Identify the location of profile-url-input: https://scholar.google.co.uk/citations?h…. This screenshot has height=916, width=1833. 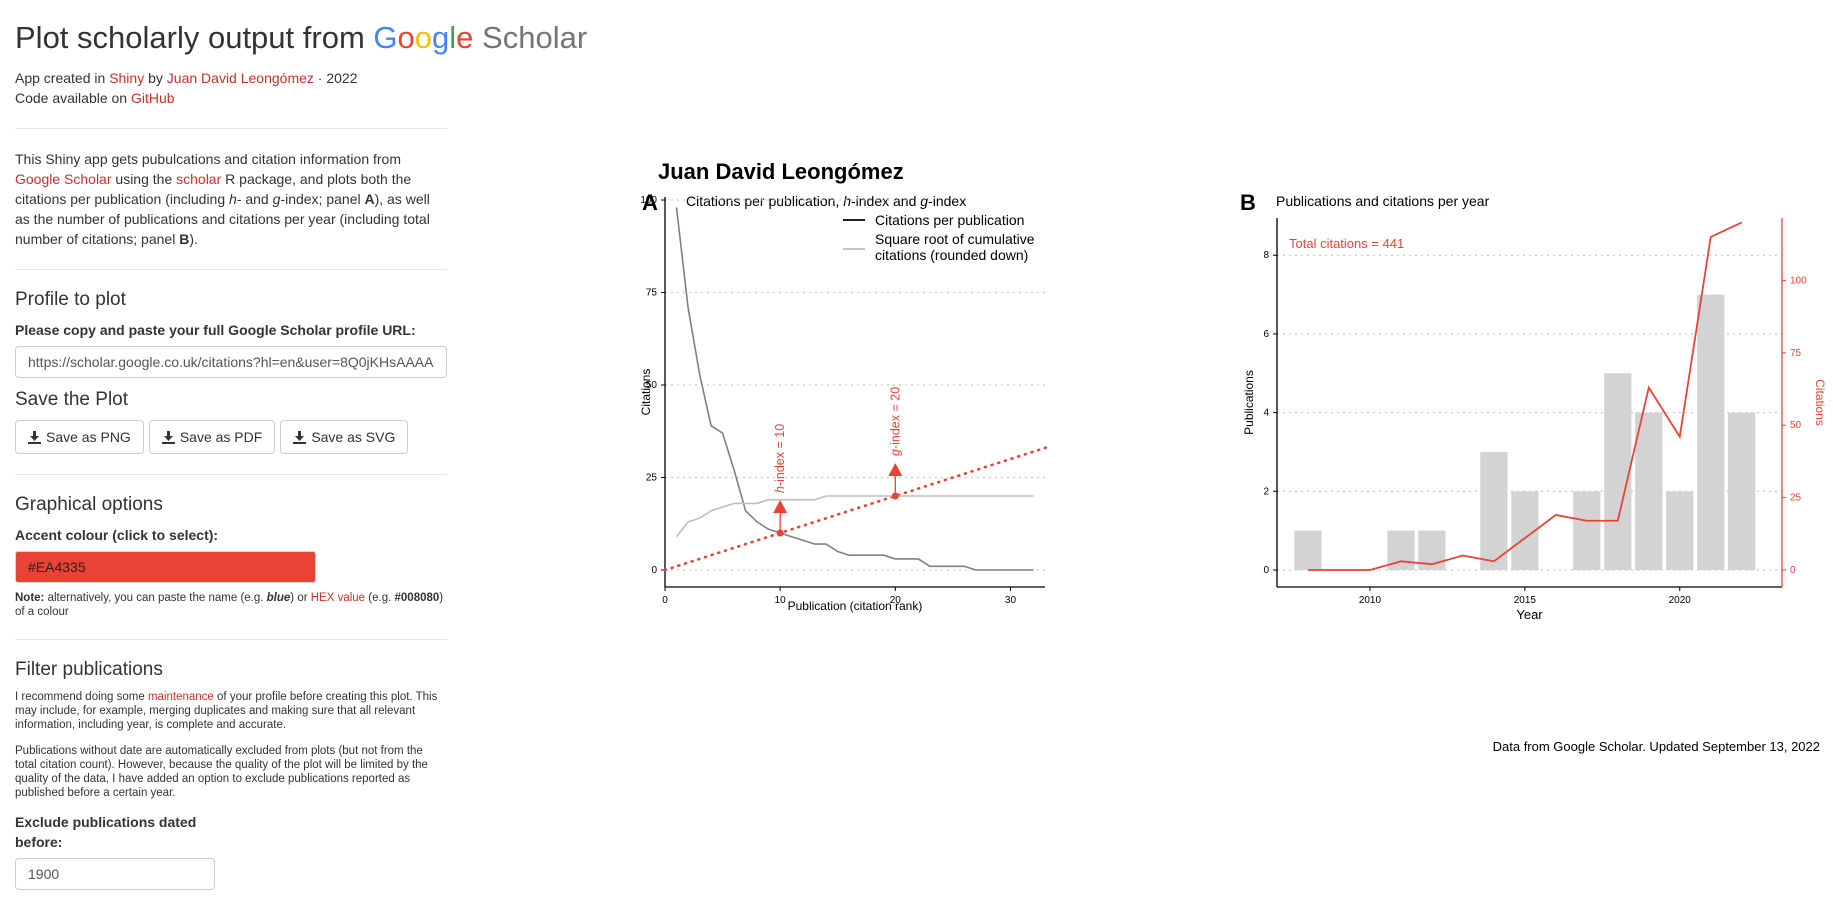
(231, 362).